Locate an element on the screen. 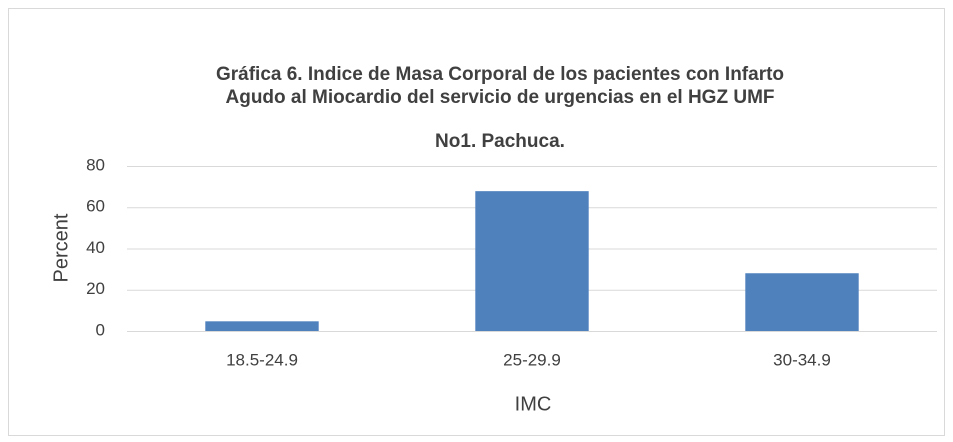 The image size is (953, 442). chart-title: No1. Pachuca. is located at coordinates (500, 141).